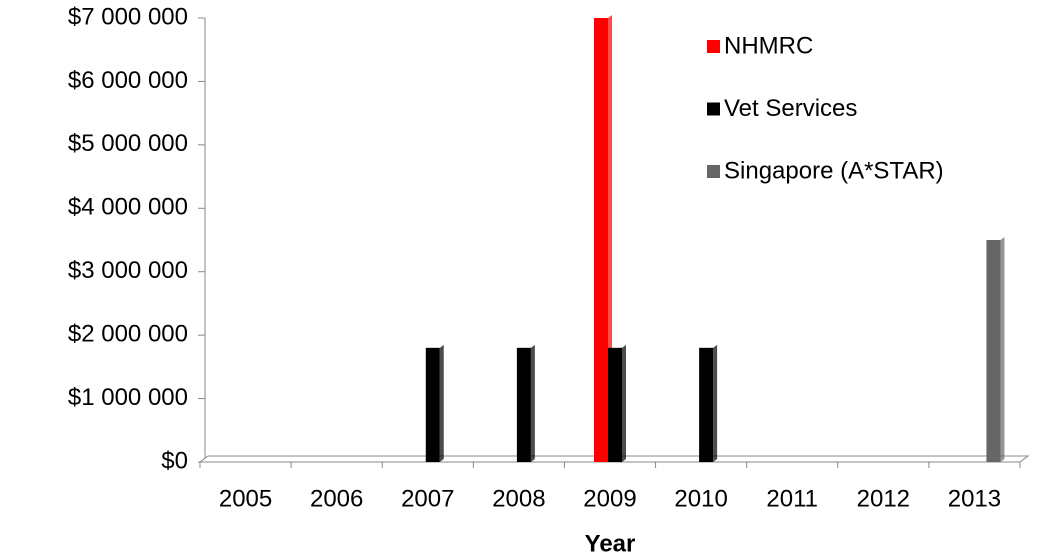 The height and width of the screenshot is (559, 1053). What do you see at coordinates (245, 498) in the screenshot?
I see `x-tick-label: 2005` at bounding box center [245, 498].